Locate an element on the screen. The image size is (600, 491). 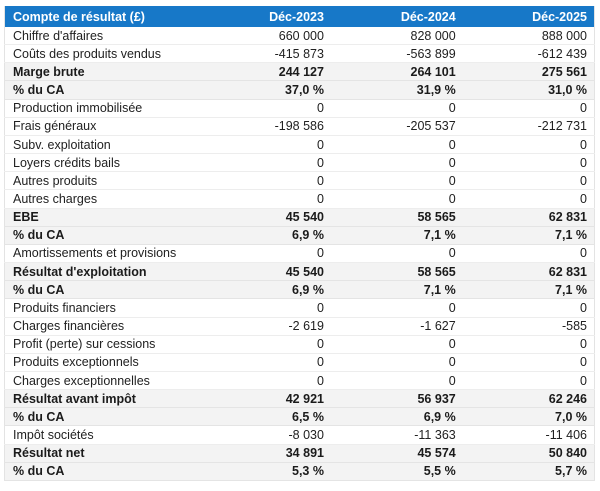
column-header-dec-2024: Déc-2024 is located at coordinates (396, 16).